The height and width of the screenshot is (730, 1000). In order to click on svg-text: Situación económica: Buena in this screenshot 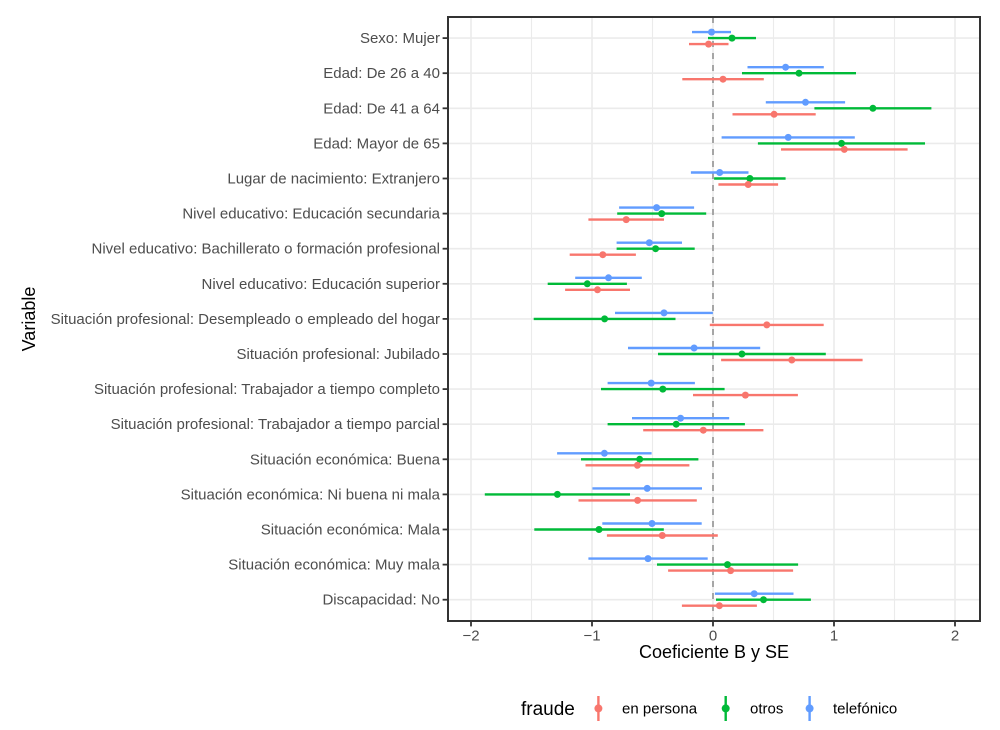, I will do `click(345, 459)`.